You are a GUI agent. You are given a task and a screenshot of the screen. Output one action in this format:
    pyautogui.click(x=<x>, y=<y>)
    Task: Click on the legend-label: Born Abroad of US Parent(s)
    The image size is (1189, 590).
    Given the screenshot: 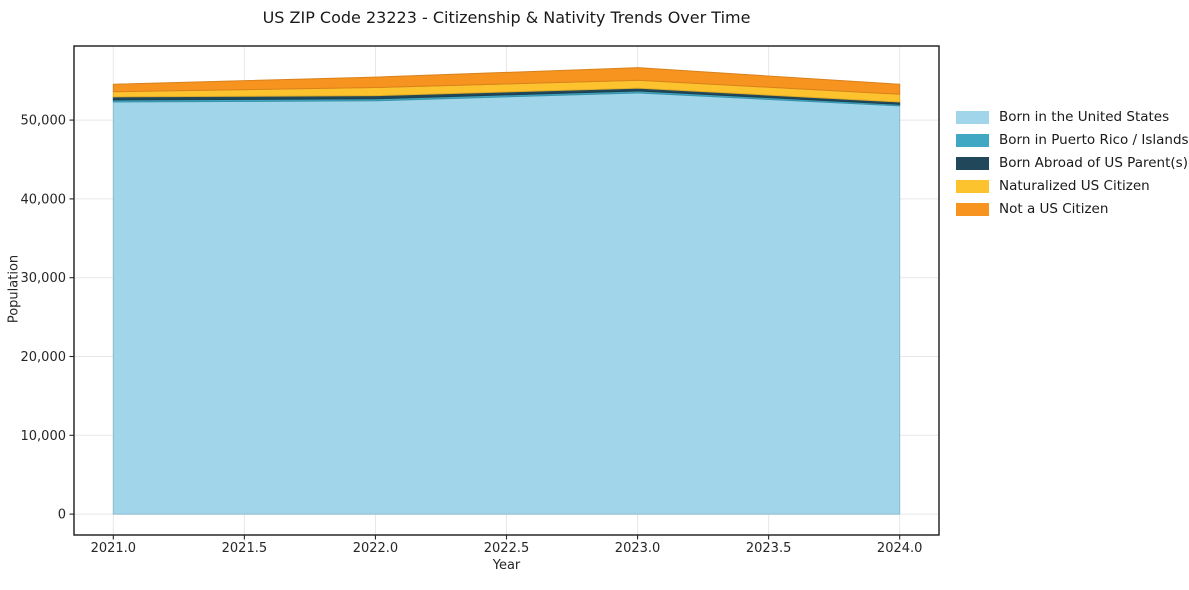 What is the action you would take?
    pyautogui.click(x=1093, y=163)
    